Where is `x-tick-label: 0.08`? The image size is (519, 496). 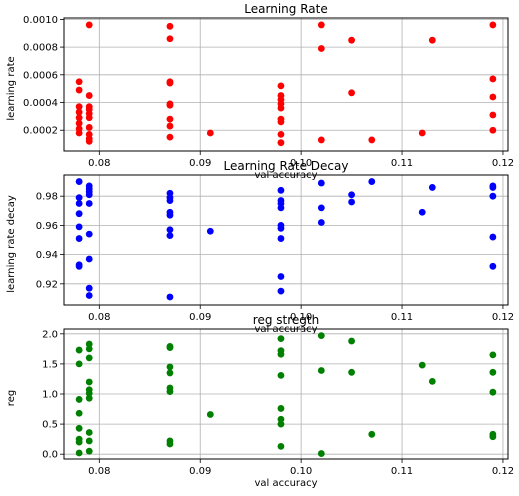 x-tick-label: 0.08 is located at coordinates (99, 163).